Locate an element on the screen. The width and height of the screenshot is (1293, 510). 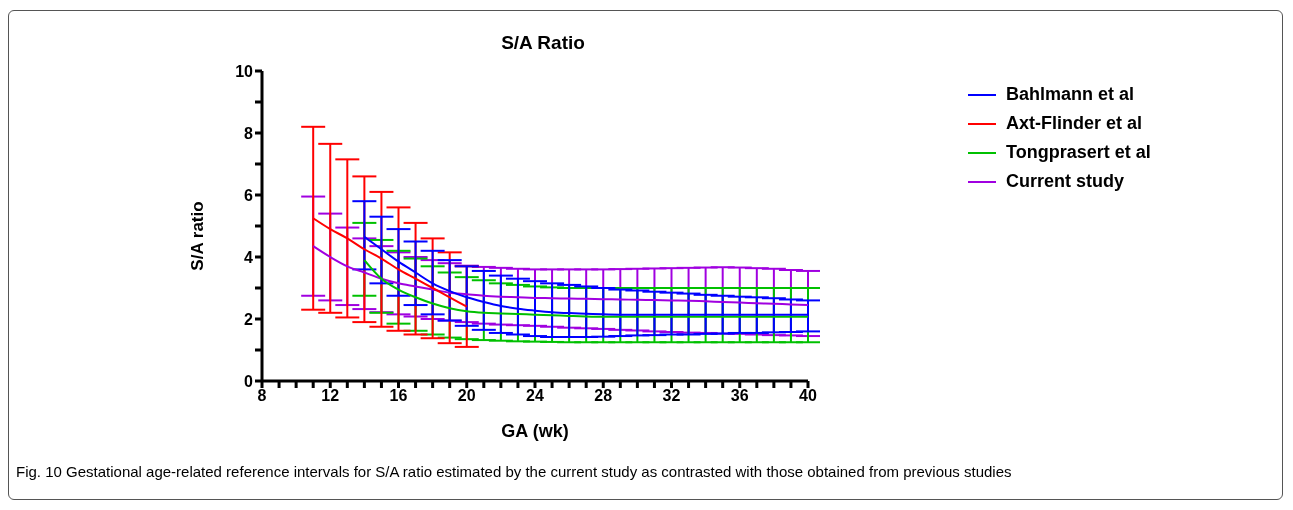
legend-label: Tongprasert et al is located at coordinates (1078, 152).